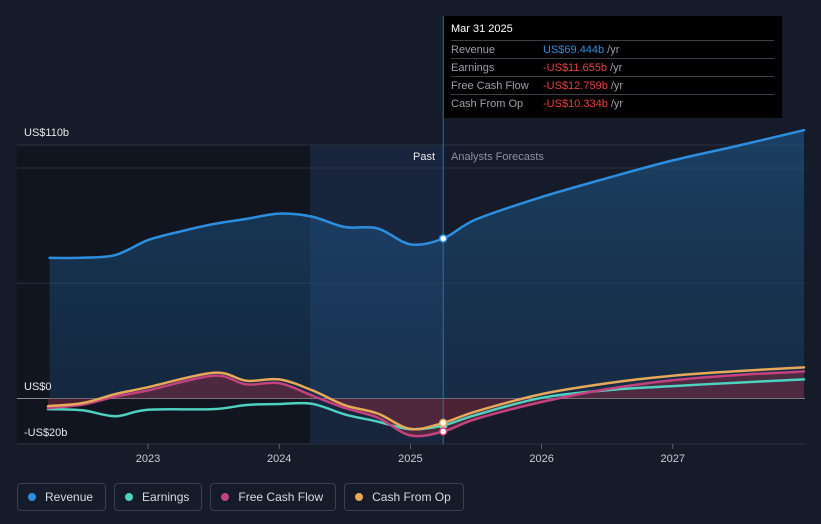  What do you see at coordinates (410, 459) in the screenshot?
I see `x-tick-label: 2025` at bounding box center [410, 459].